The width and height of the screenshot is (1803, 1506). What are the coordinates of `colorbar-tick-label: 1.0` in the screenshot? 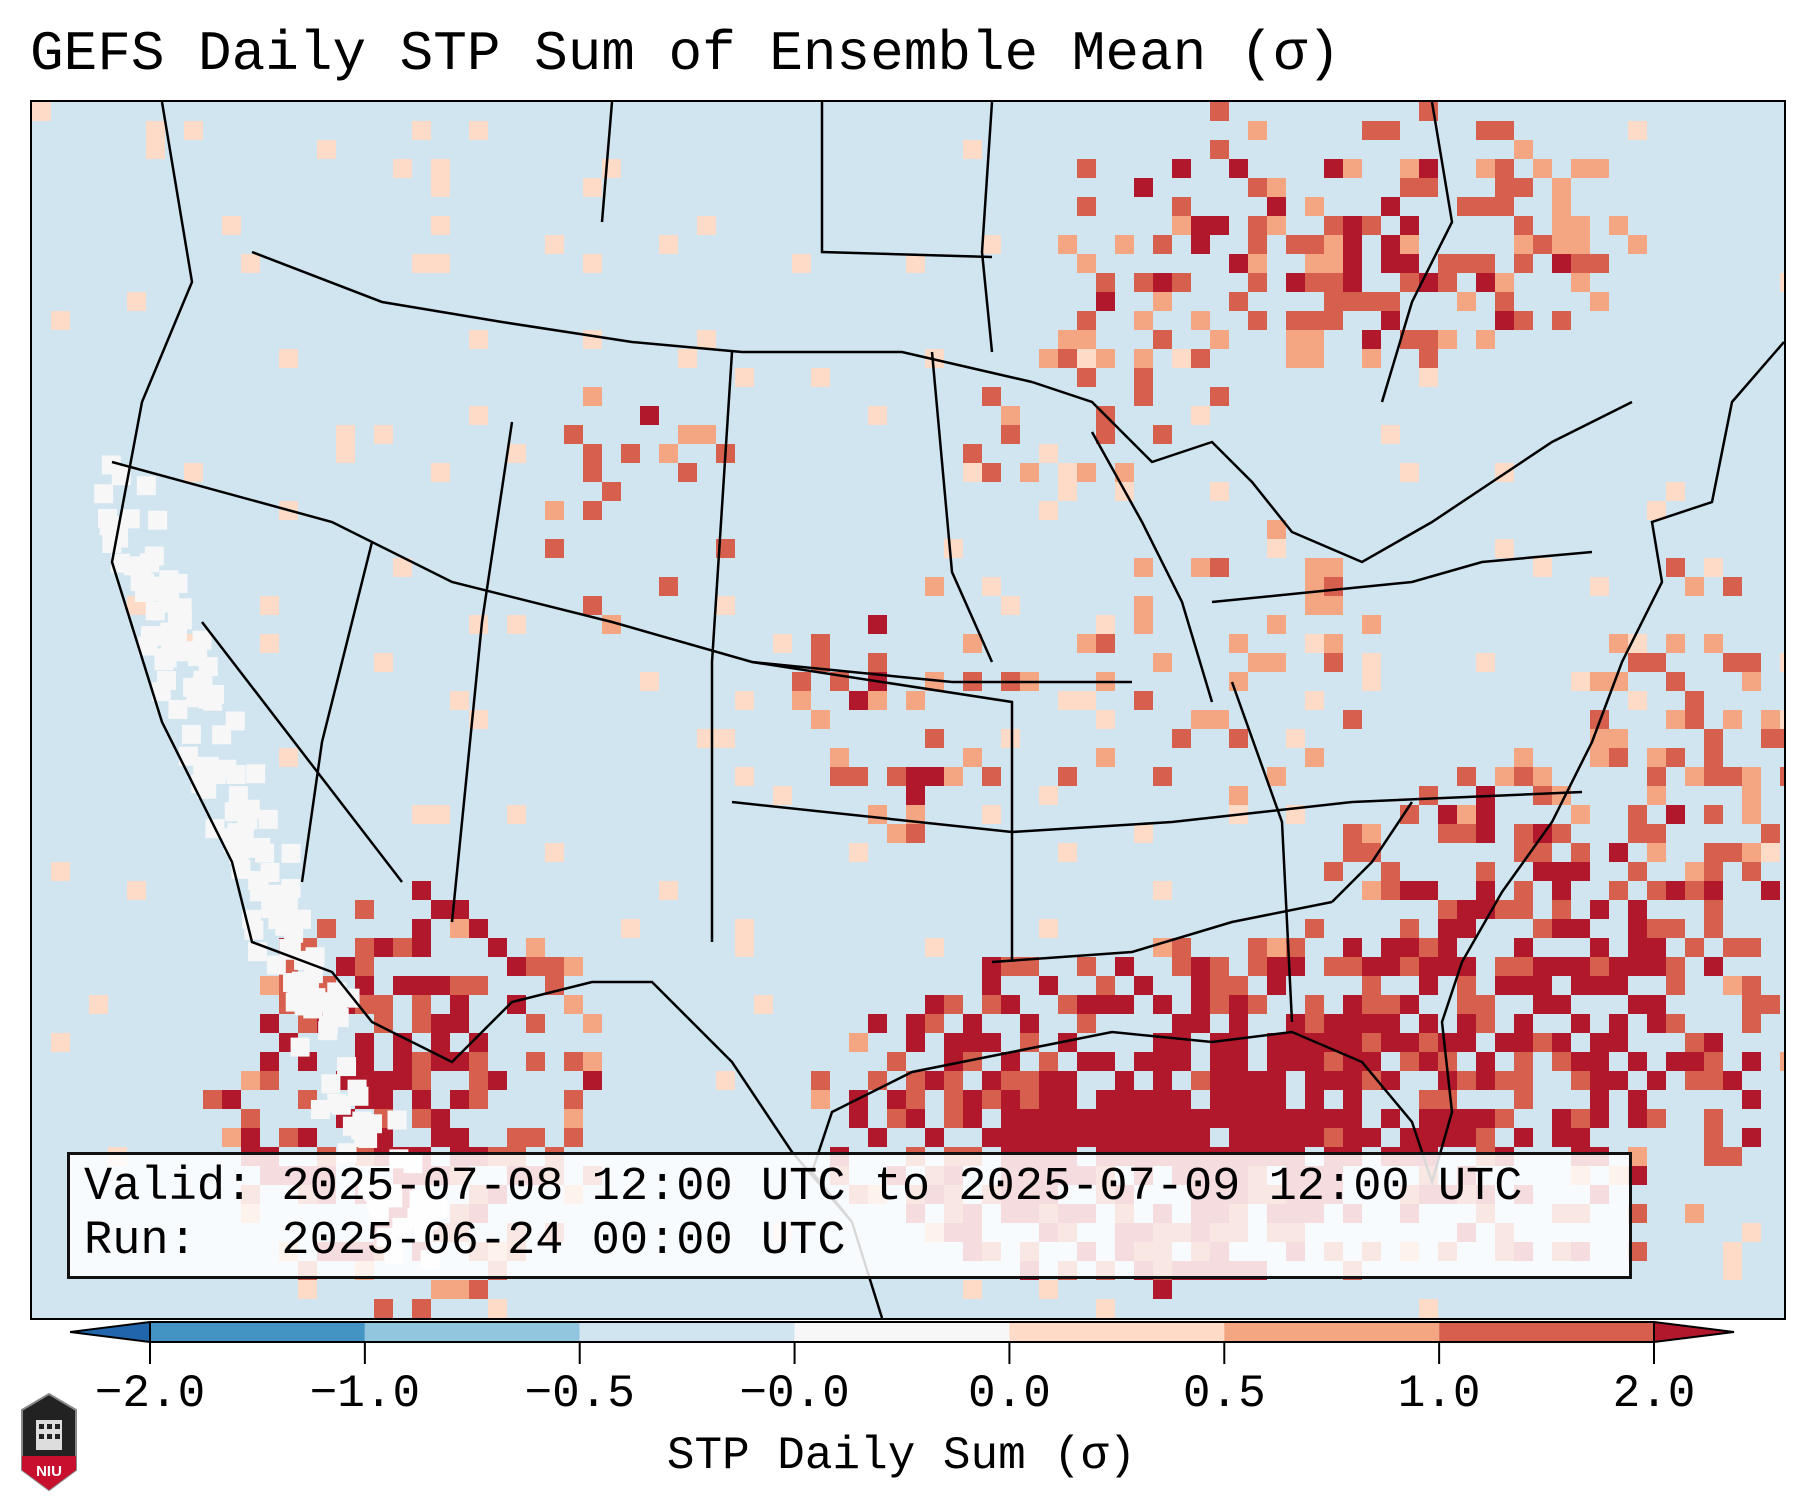 It's located at (1439, 1394).